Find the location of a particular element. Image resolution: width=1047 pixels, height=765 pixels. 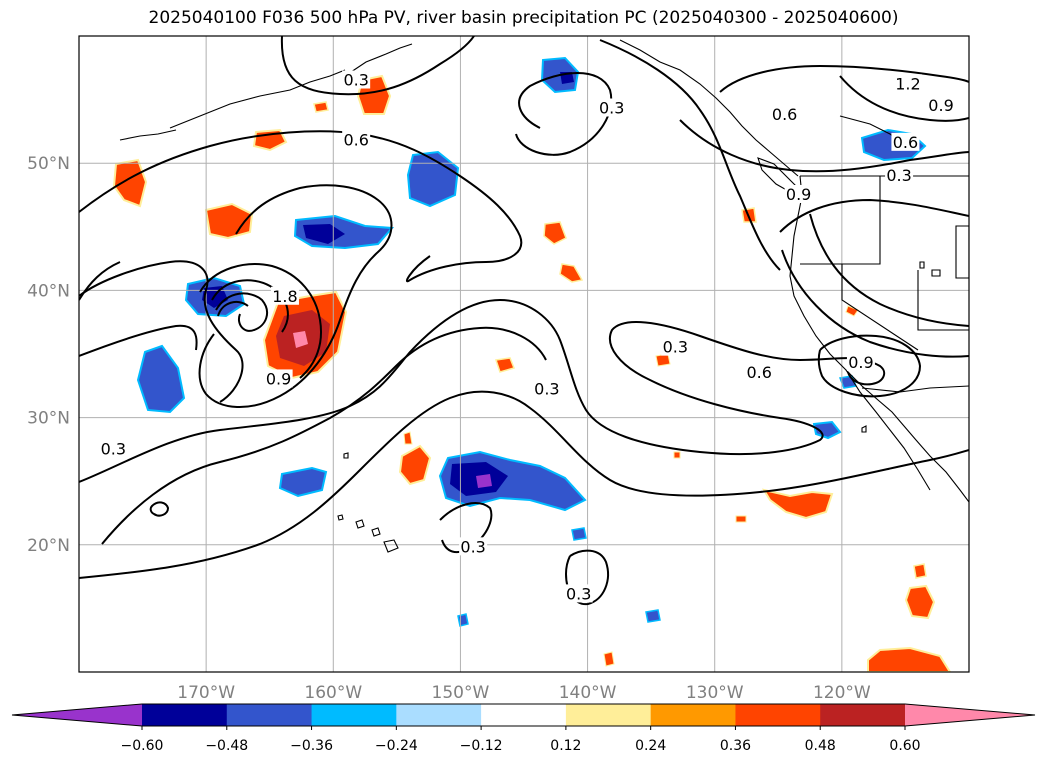

colorbar-tick-label: 0.60 is located at coordinates (904, 746).